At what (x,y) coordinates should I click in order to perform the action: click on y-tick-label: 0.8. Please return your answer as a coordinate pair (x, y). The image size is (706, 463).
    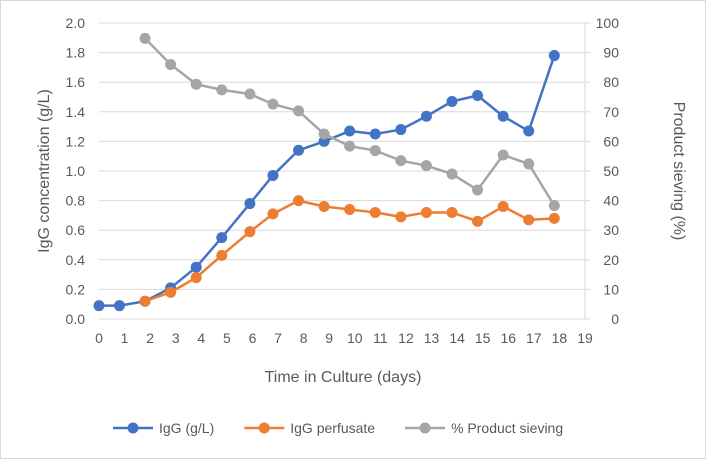
    Looking at the image, I should click on (76, 201).